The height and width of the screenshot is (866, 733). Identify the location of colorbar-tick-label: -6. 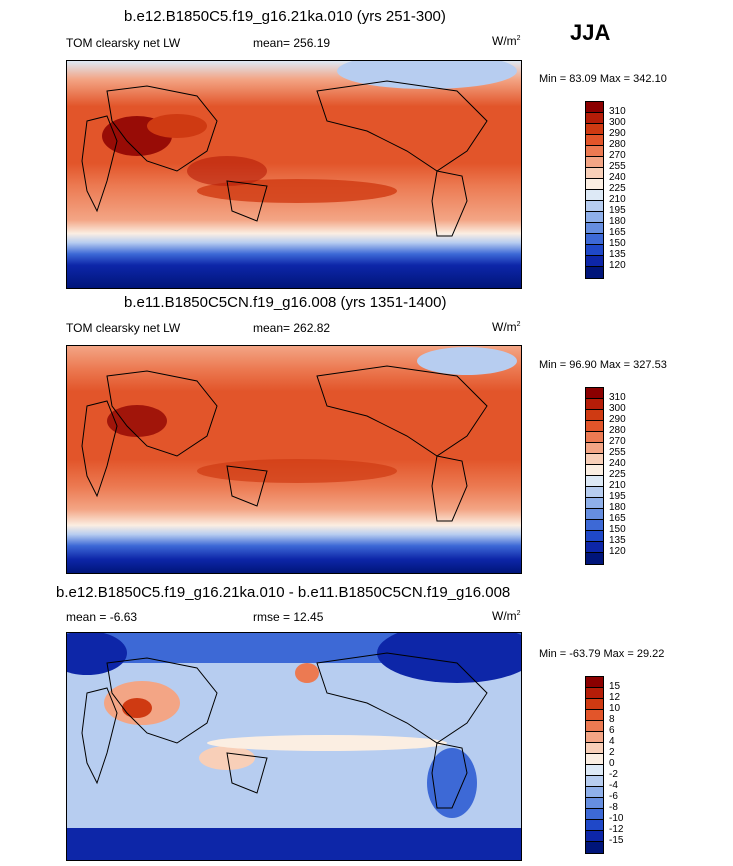
(613, 796).